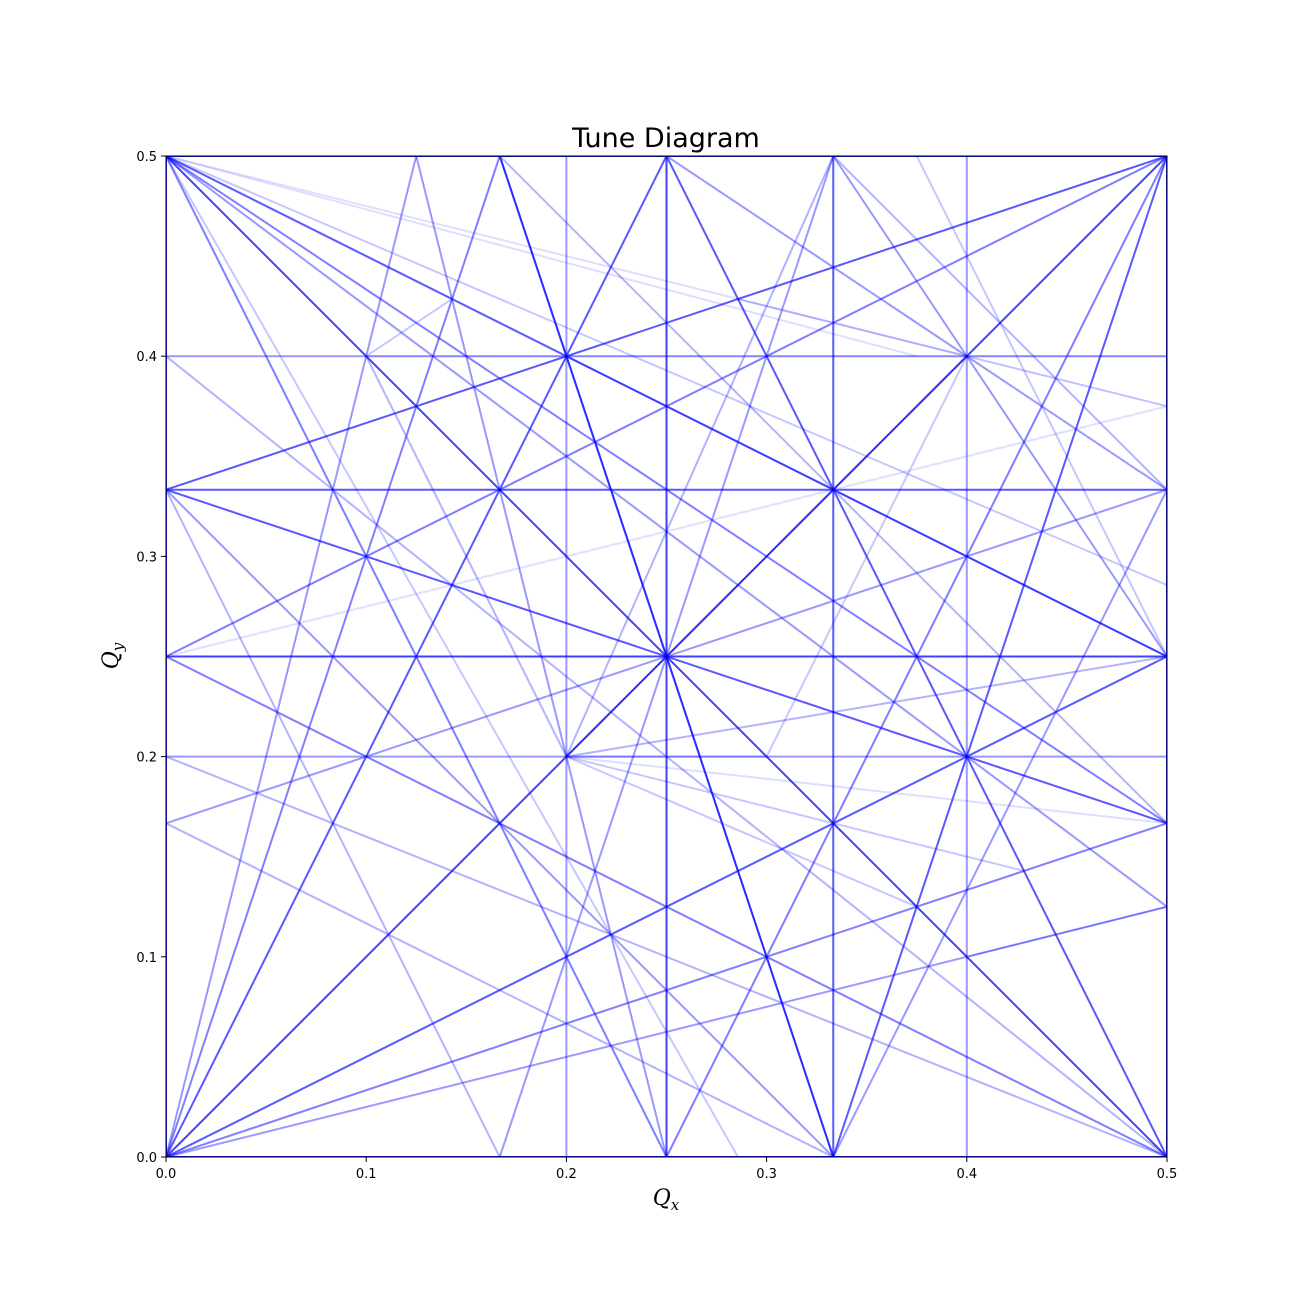 This screenshot has height=1300, width=1300. Describe the element at coordinates (662, 1198) in the screenshot. I see `x-axis-label-base: Q` at that location.